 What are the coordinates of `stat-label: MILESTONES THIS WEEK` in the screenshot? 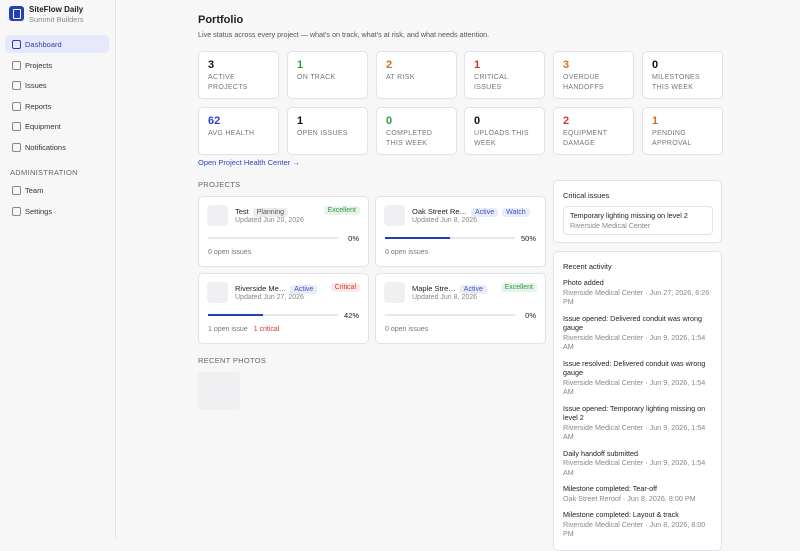 It's located at (676, 82).